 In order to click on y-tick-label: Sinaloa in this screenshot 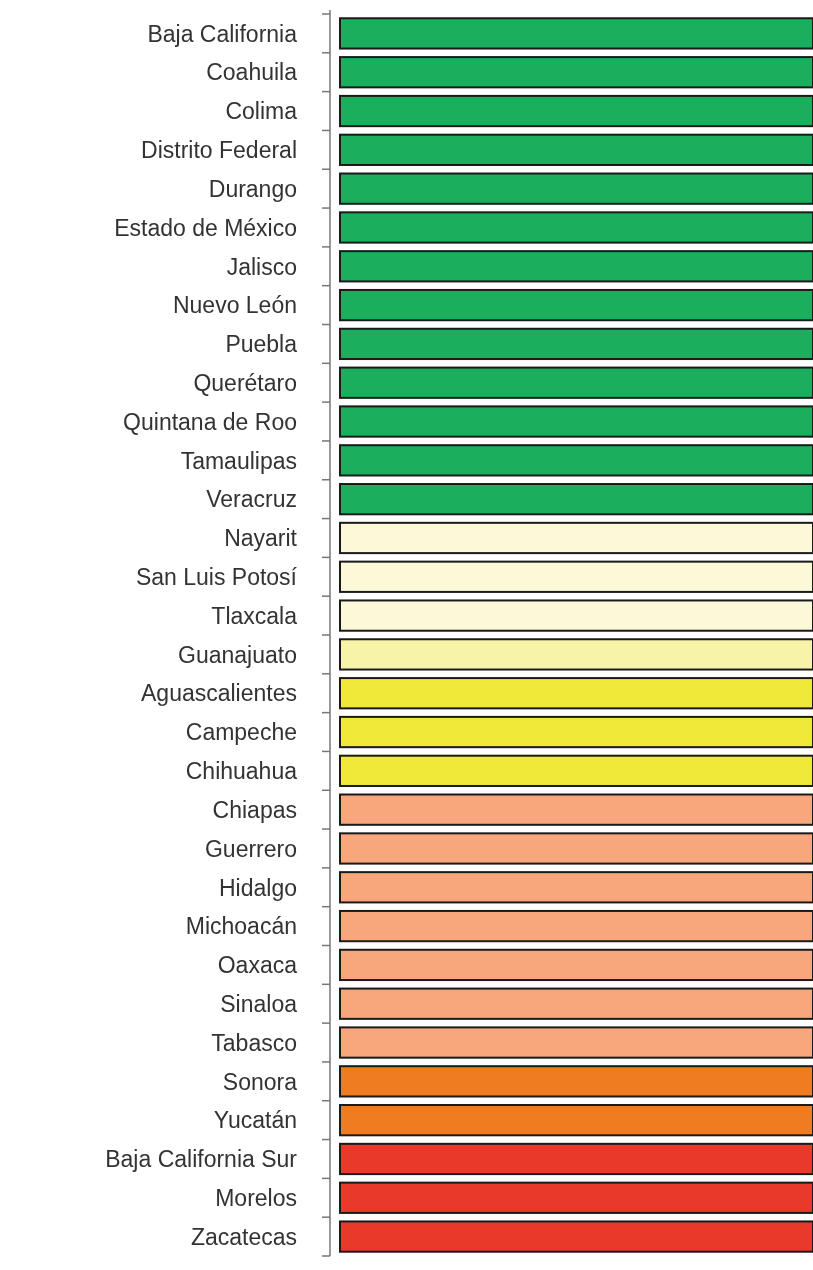, I will do `click(259, 1004)`.